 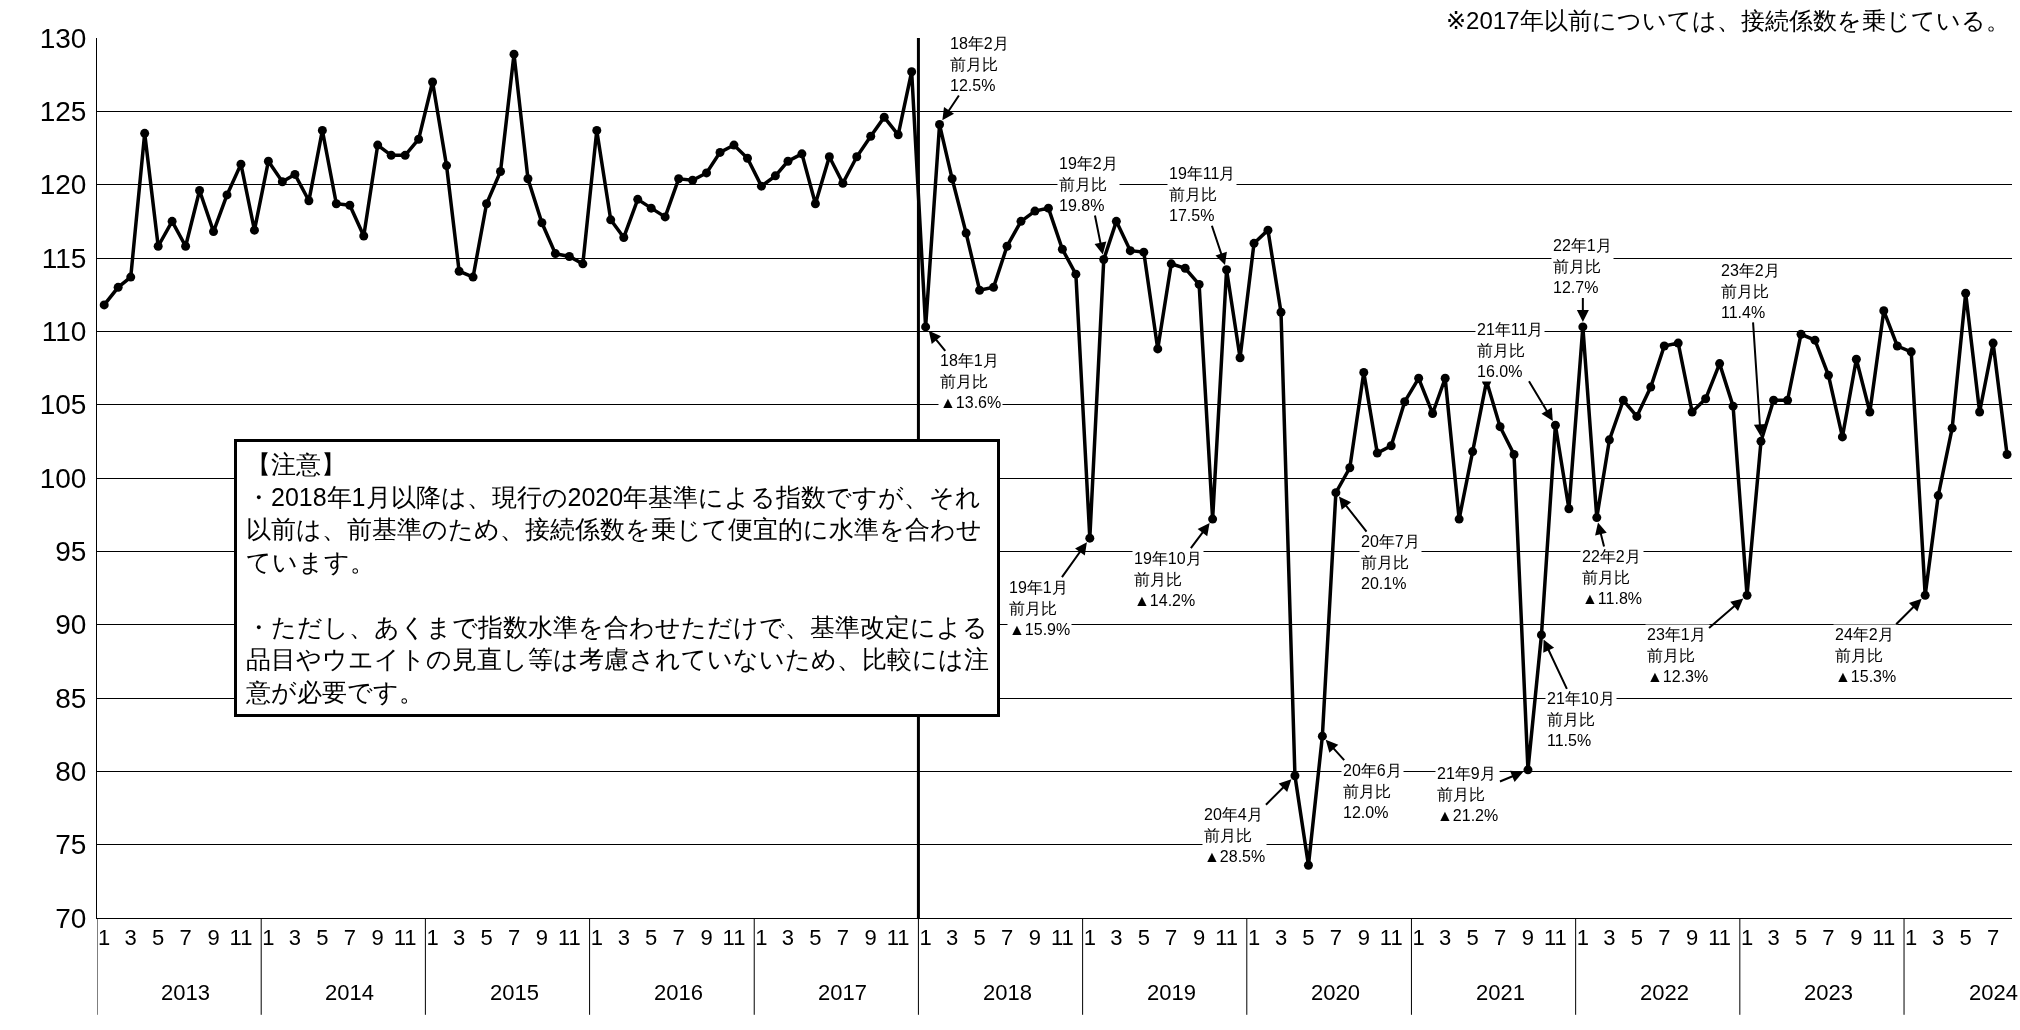 I want to click on annotation: ▲15.3%, so click(x=1866, y=676).